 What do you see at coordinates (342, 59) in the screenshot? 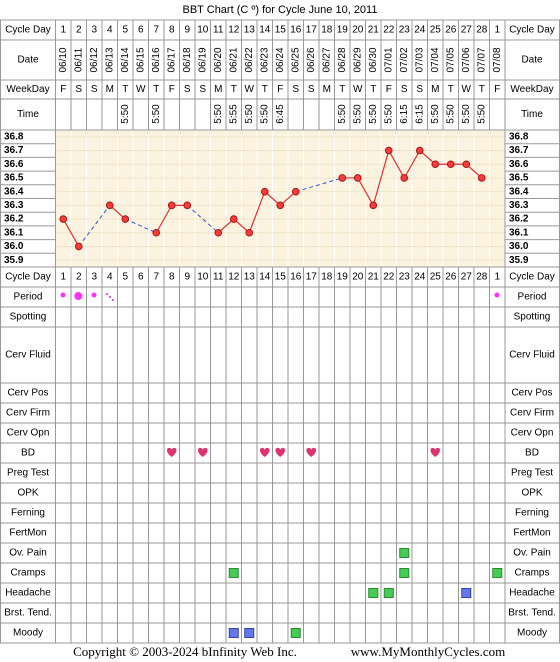
I see `date: 06/28` at bounding box center [342, 59].